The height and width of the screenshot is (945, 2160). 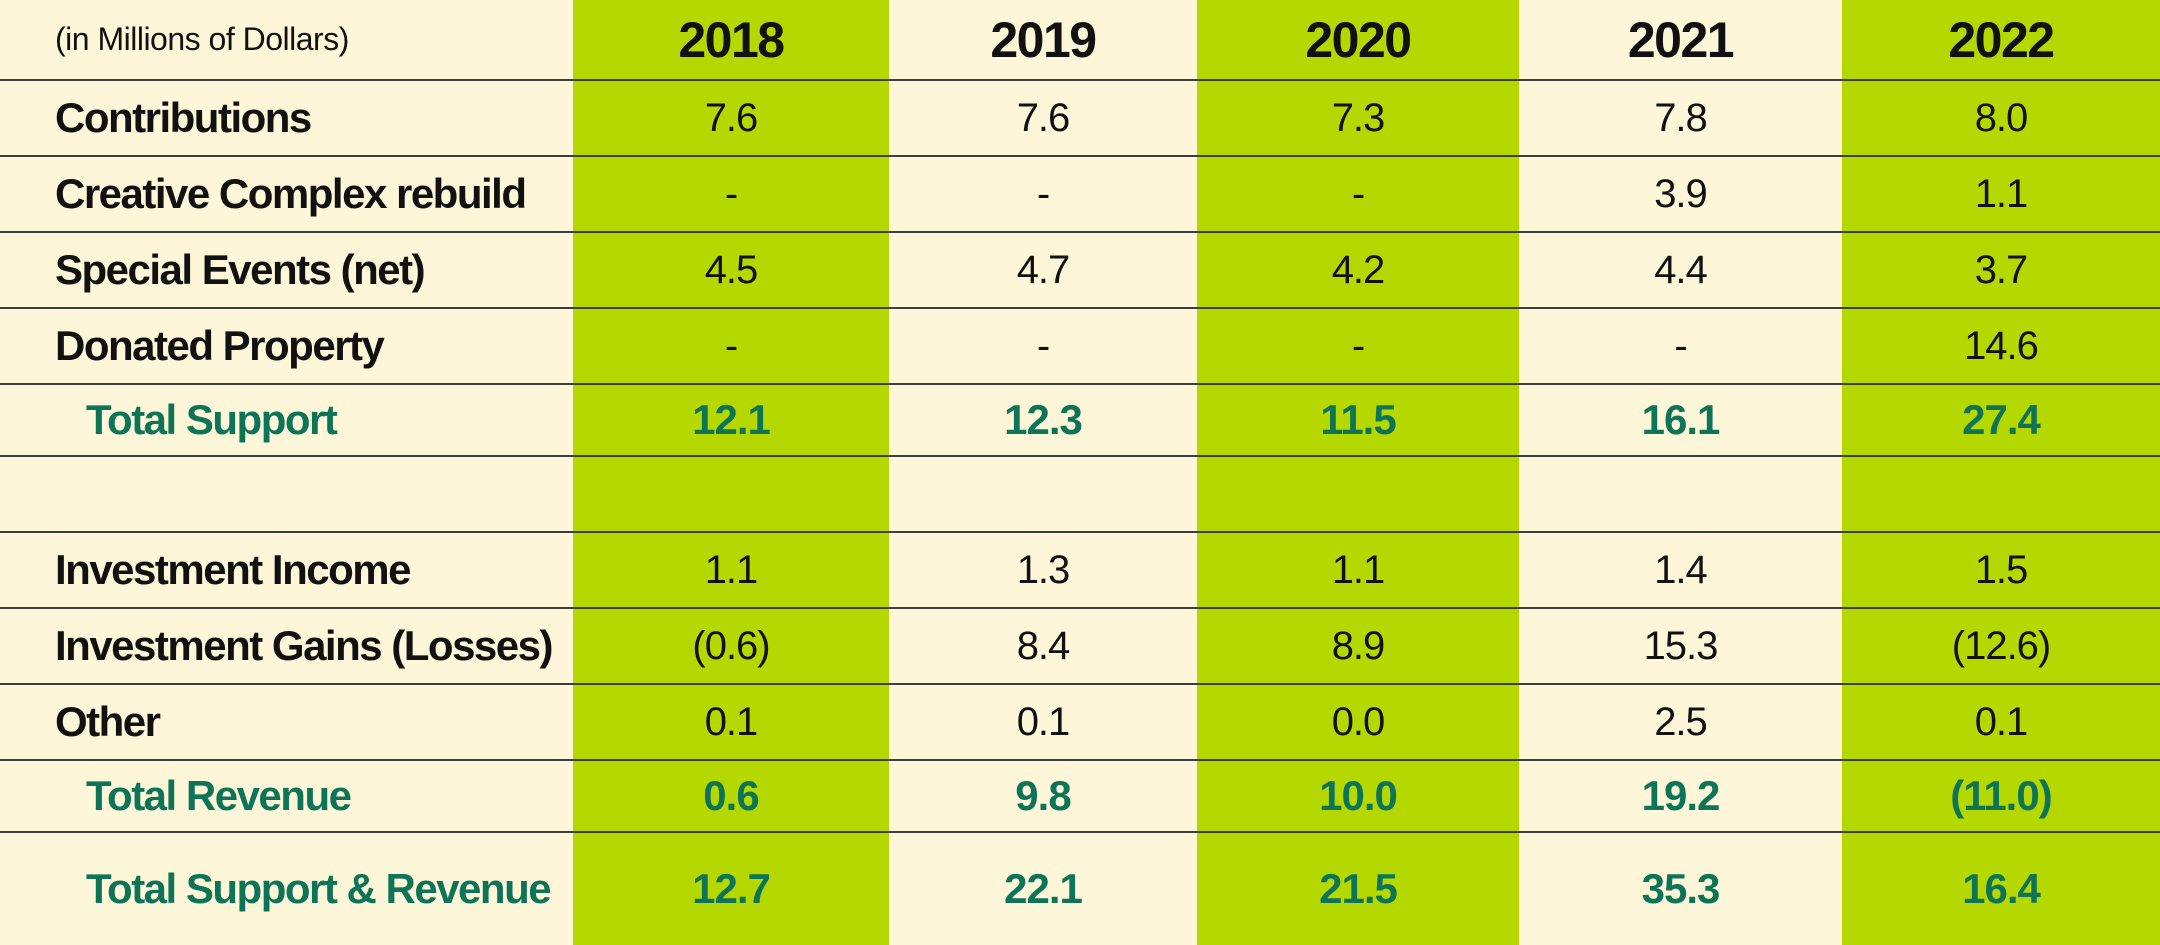 I want to click on table-cell: (12.6), so click(x=2001, y=645).